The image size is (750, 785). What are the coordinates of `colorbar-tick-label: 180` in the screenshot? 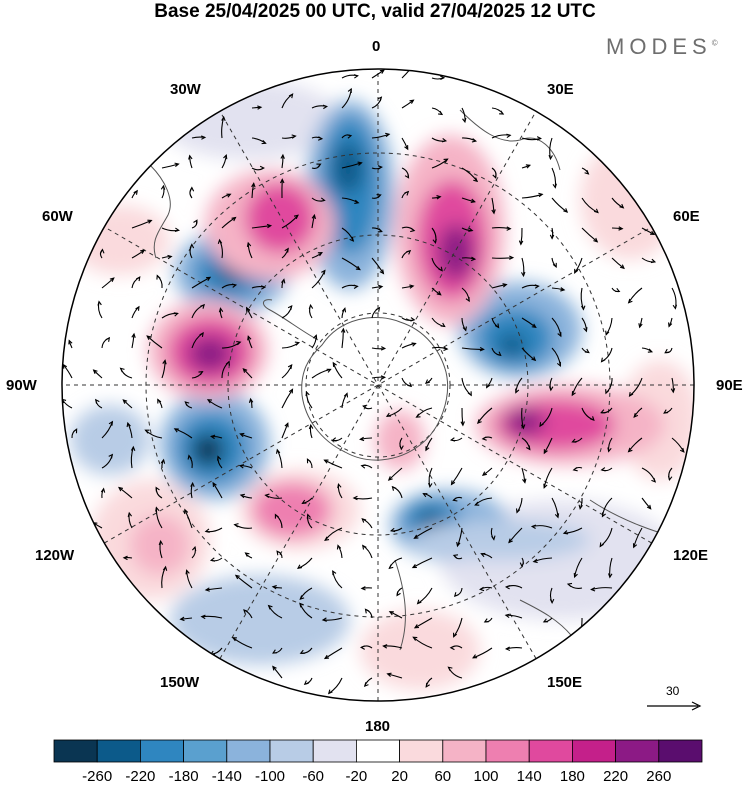 It's located at (572, 776).